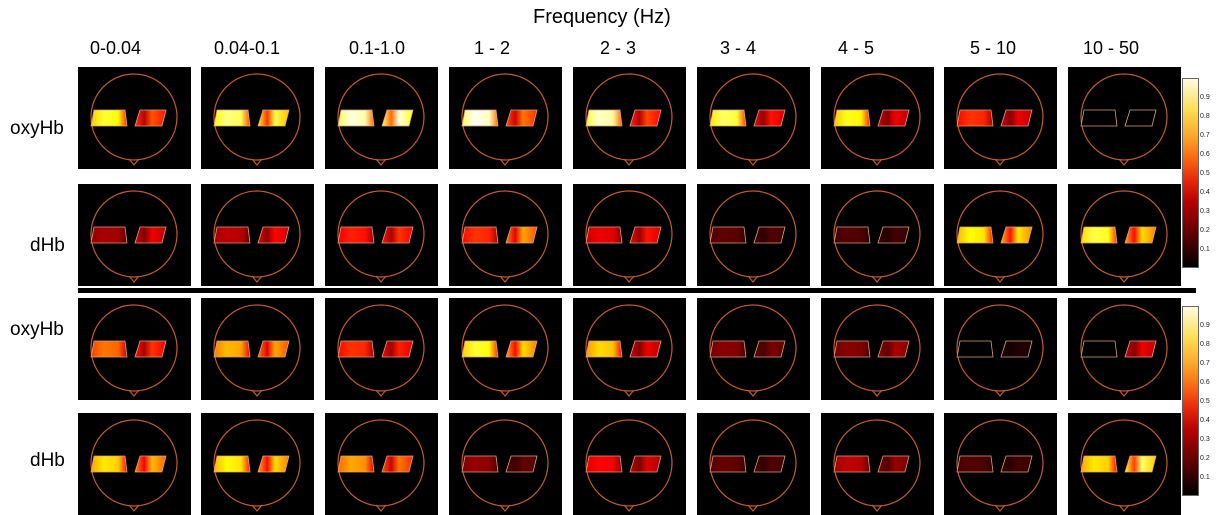 Image resolution: width=1220 pixels, height=515 pixels. What do you see at coordinates (1190, 173) in the screenshot?
I see `colorbar` at bounding box center [1190, 173].